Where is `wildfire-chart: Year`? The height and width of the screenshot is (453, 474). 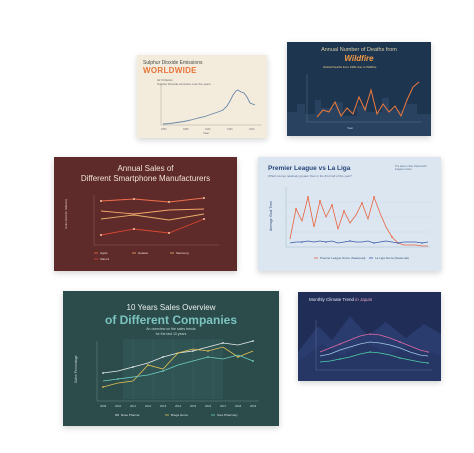 wildfire-chart: Year is located at coordinates (359, 105).